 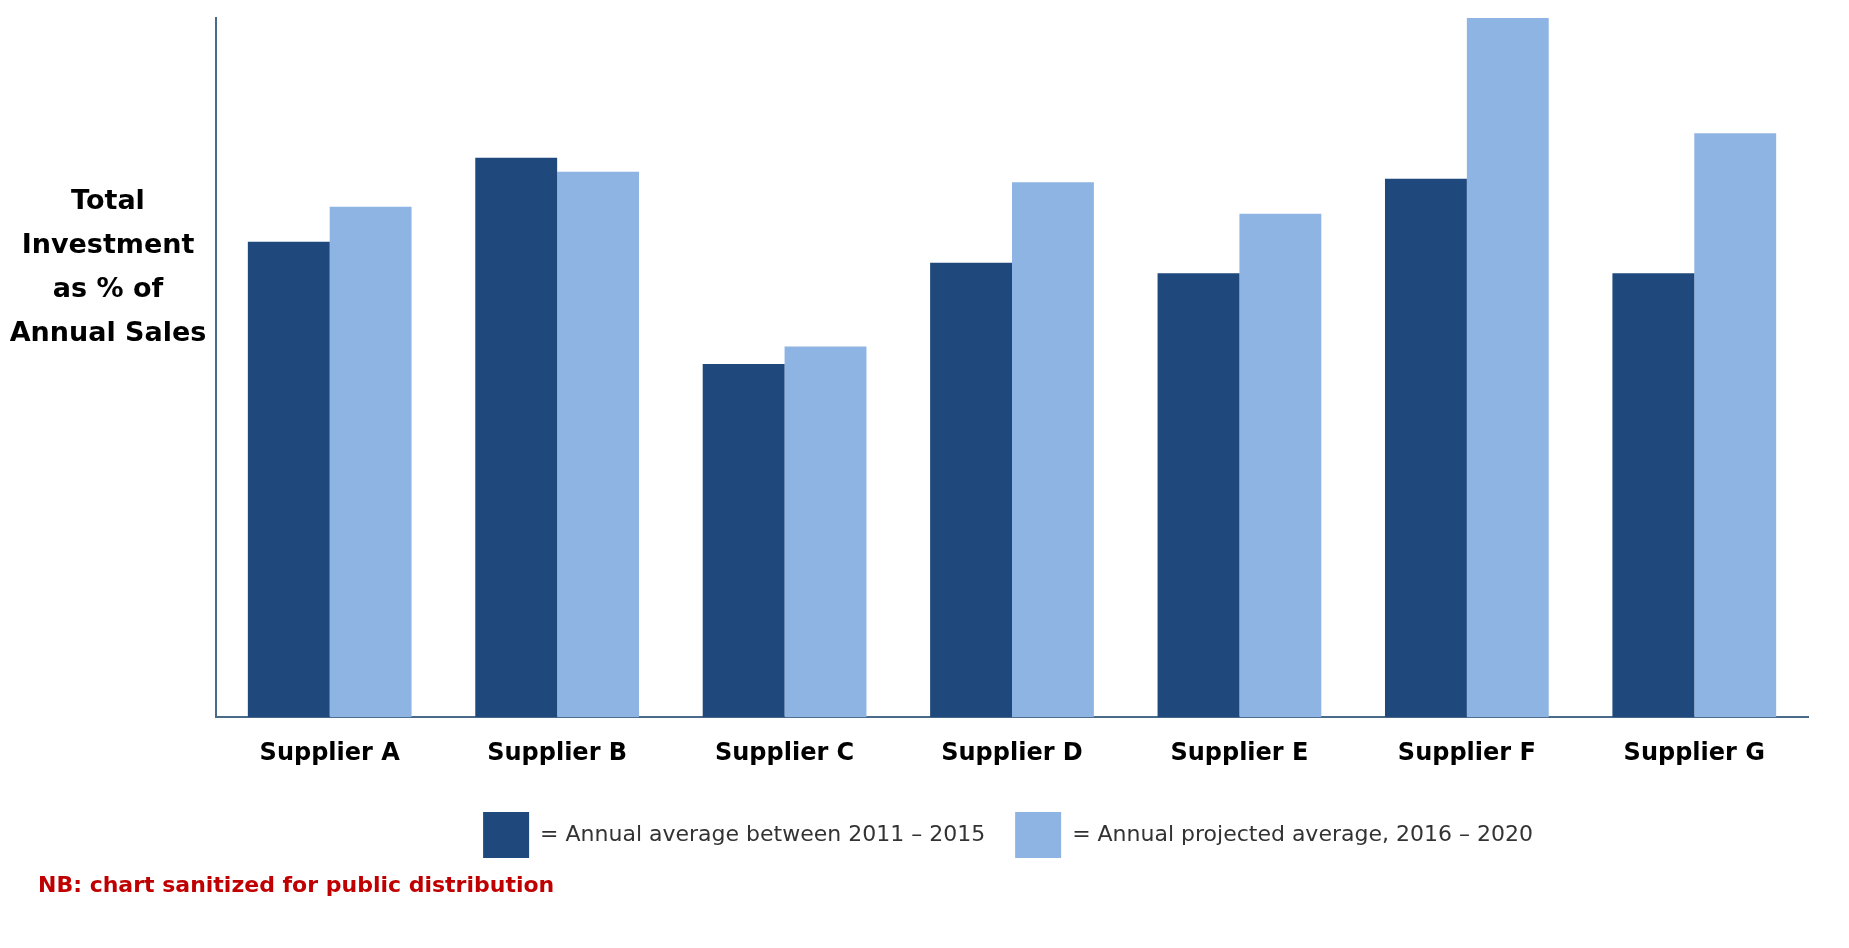 I want to click on x-tick-label: Supplier G, so click(x=1694, y=751).